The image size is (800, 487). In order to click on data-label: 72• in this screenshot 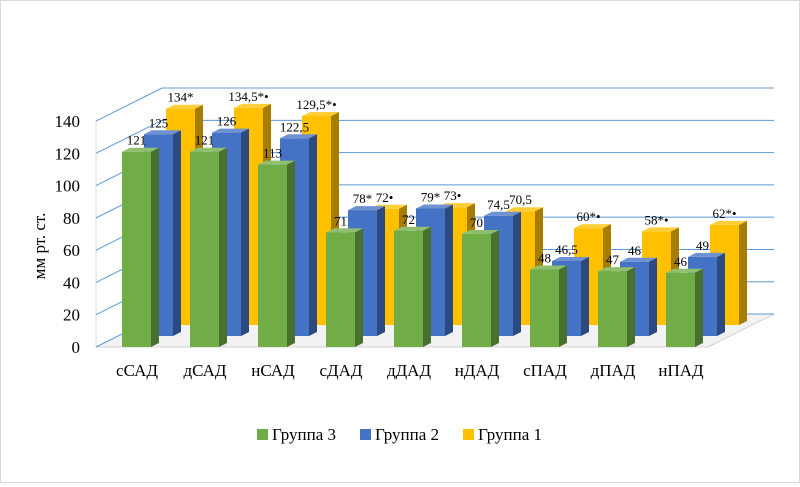, I will do `click(385, 197)`.